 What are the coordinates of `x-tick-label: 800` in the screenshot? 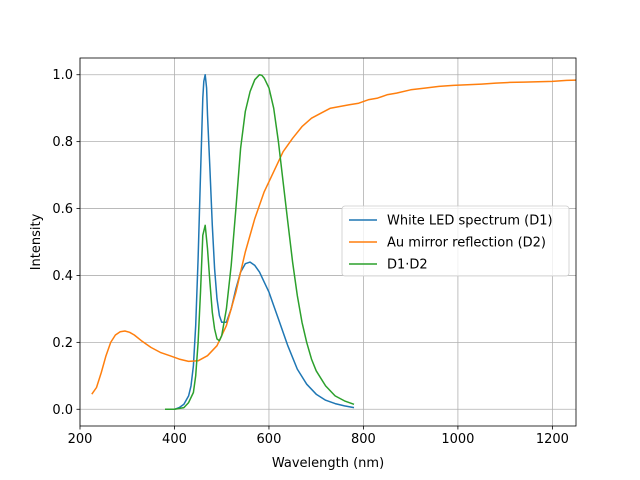 It's located at (363, 439).